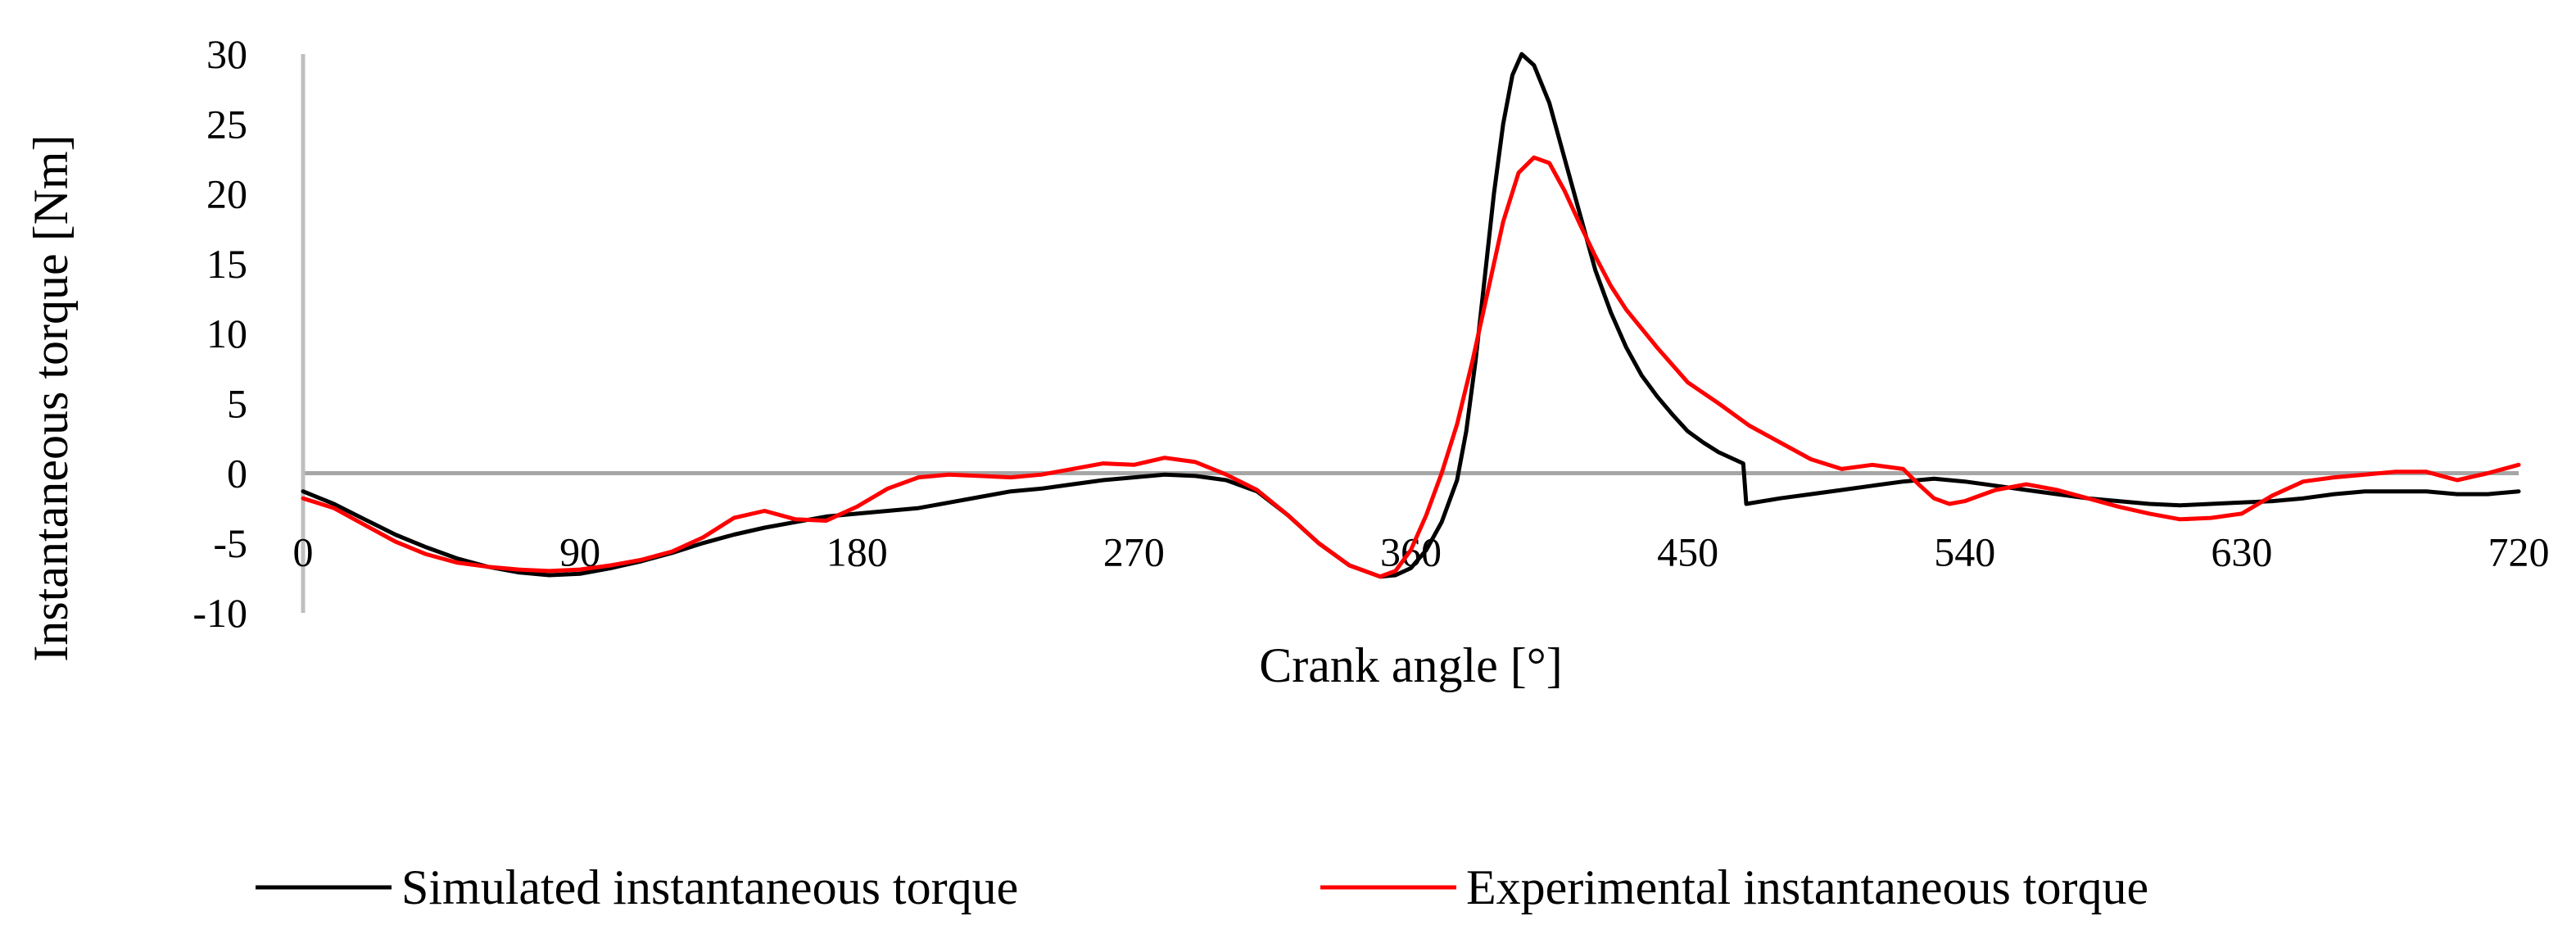 The image size is (2576, 948). What do you see at coordinates (303, 552) in the screenshot?
I see `x-tick-label: 0` at bounding box center [303, 552].